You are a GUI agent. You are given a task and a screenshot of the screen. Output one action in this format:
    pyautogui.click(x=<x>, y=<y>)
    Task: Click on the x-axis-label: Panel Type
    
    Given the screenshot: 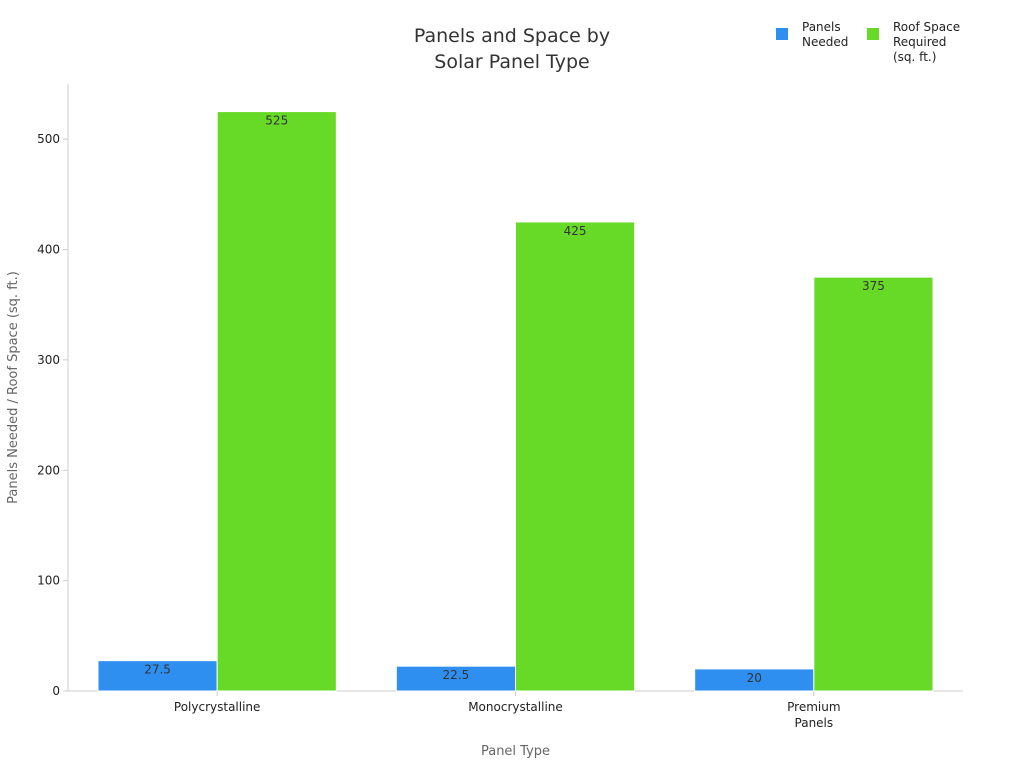 What is the action you would take?
    pyautogui.click(x=515, y=751)
    